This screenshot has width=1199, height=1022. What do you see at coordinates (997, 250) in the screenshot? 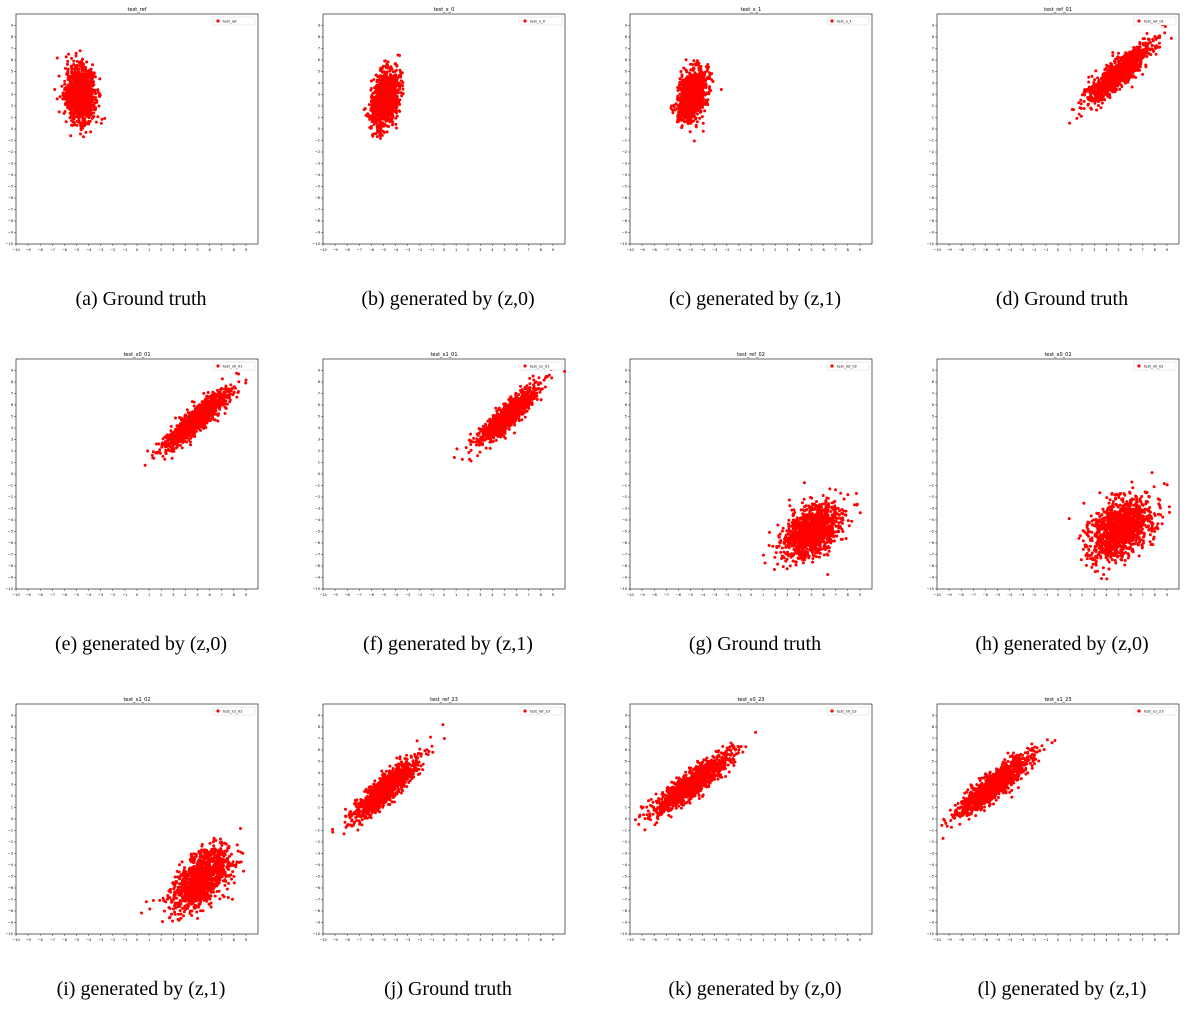
I see `x-tick-label: −5` at bounding box center [997, 250].